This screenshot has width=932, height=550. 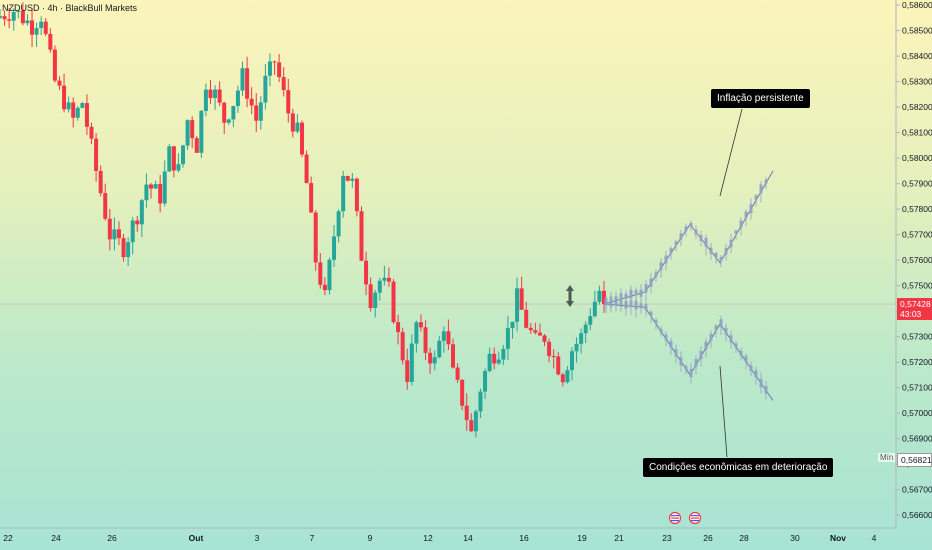 I want to click on time-axis: 22 24 26 Out 3 7 9 12 14 16 19 21 23 26 28 30 Nov 4, so click(x=439, y=538).